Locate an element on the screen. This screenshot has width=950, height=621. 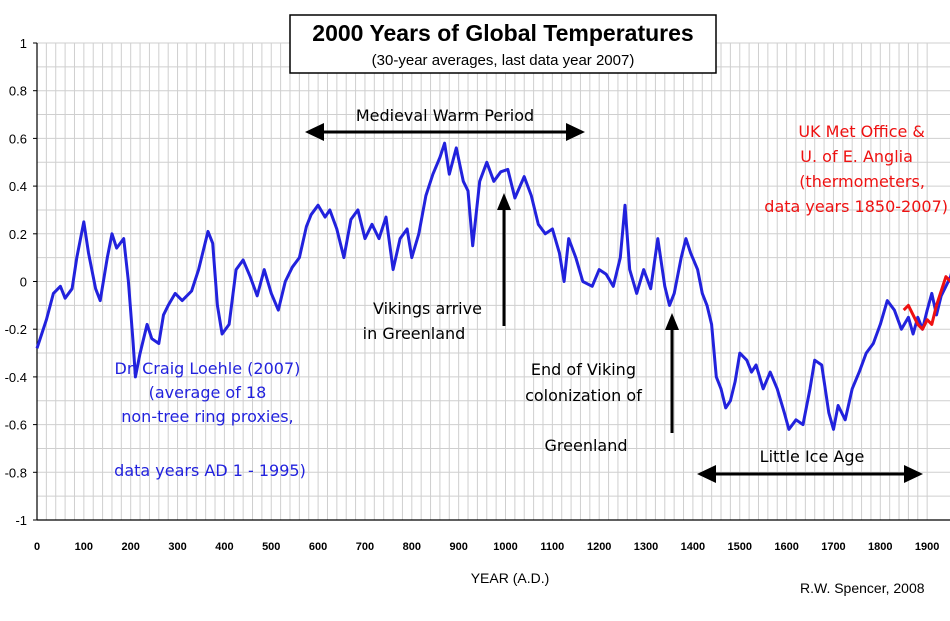
viking-end-line-1: End of Viking is located at coordinates (583, 369).